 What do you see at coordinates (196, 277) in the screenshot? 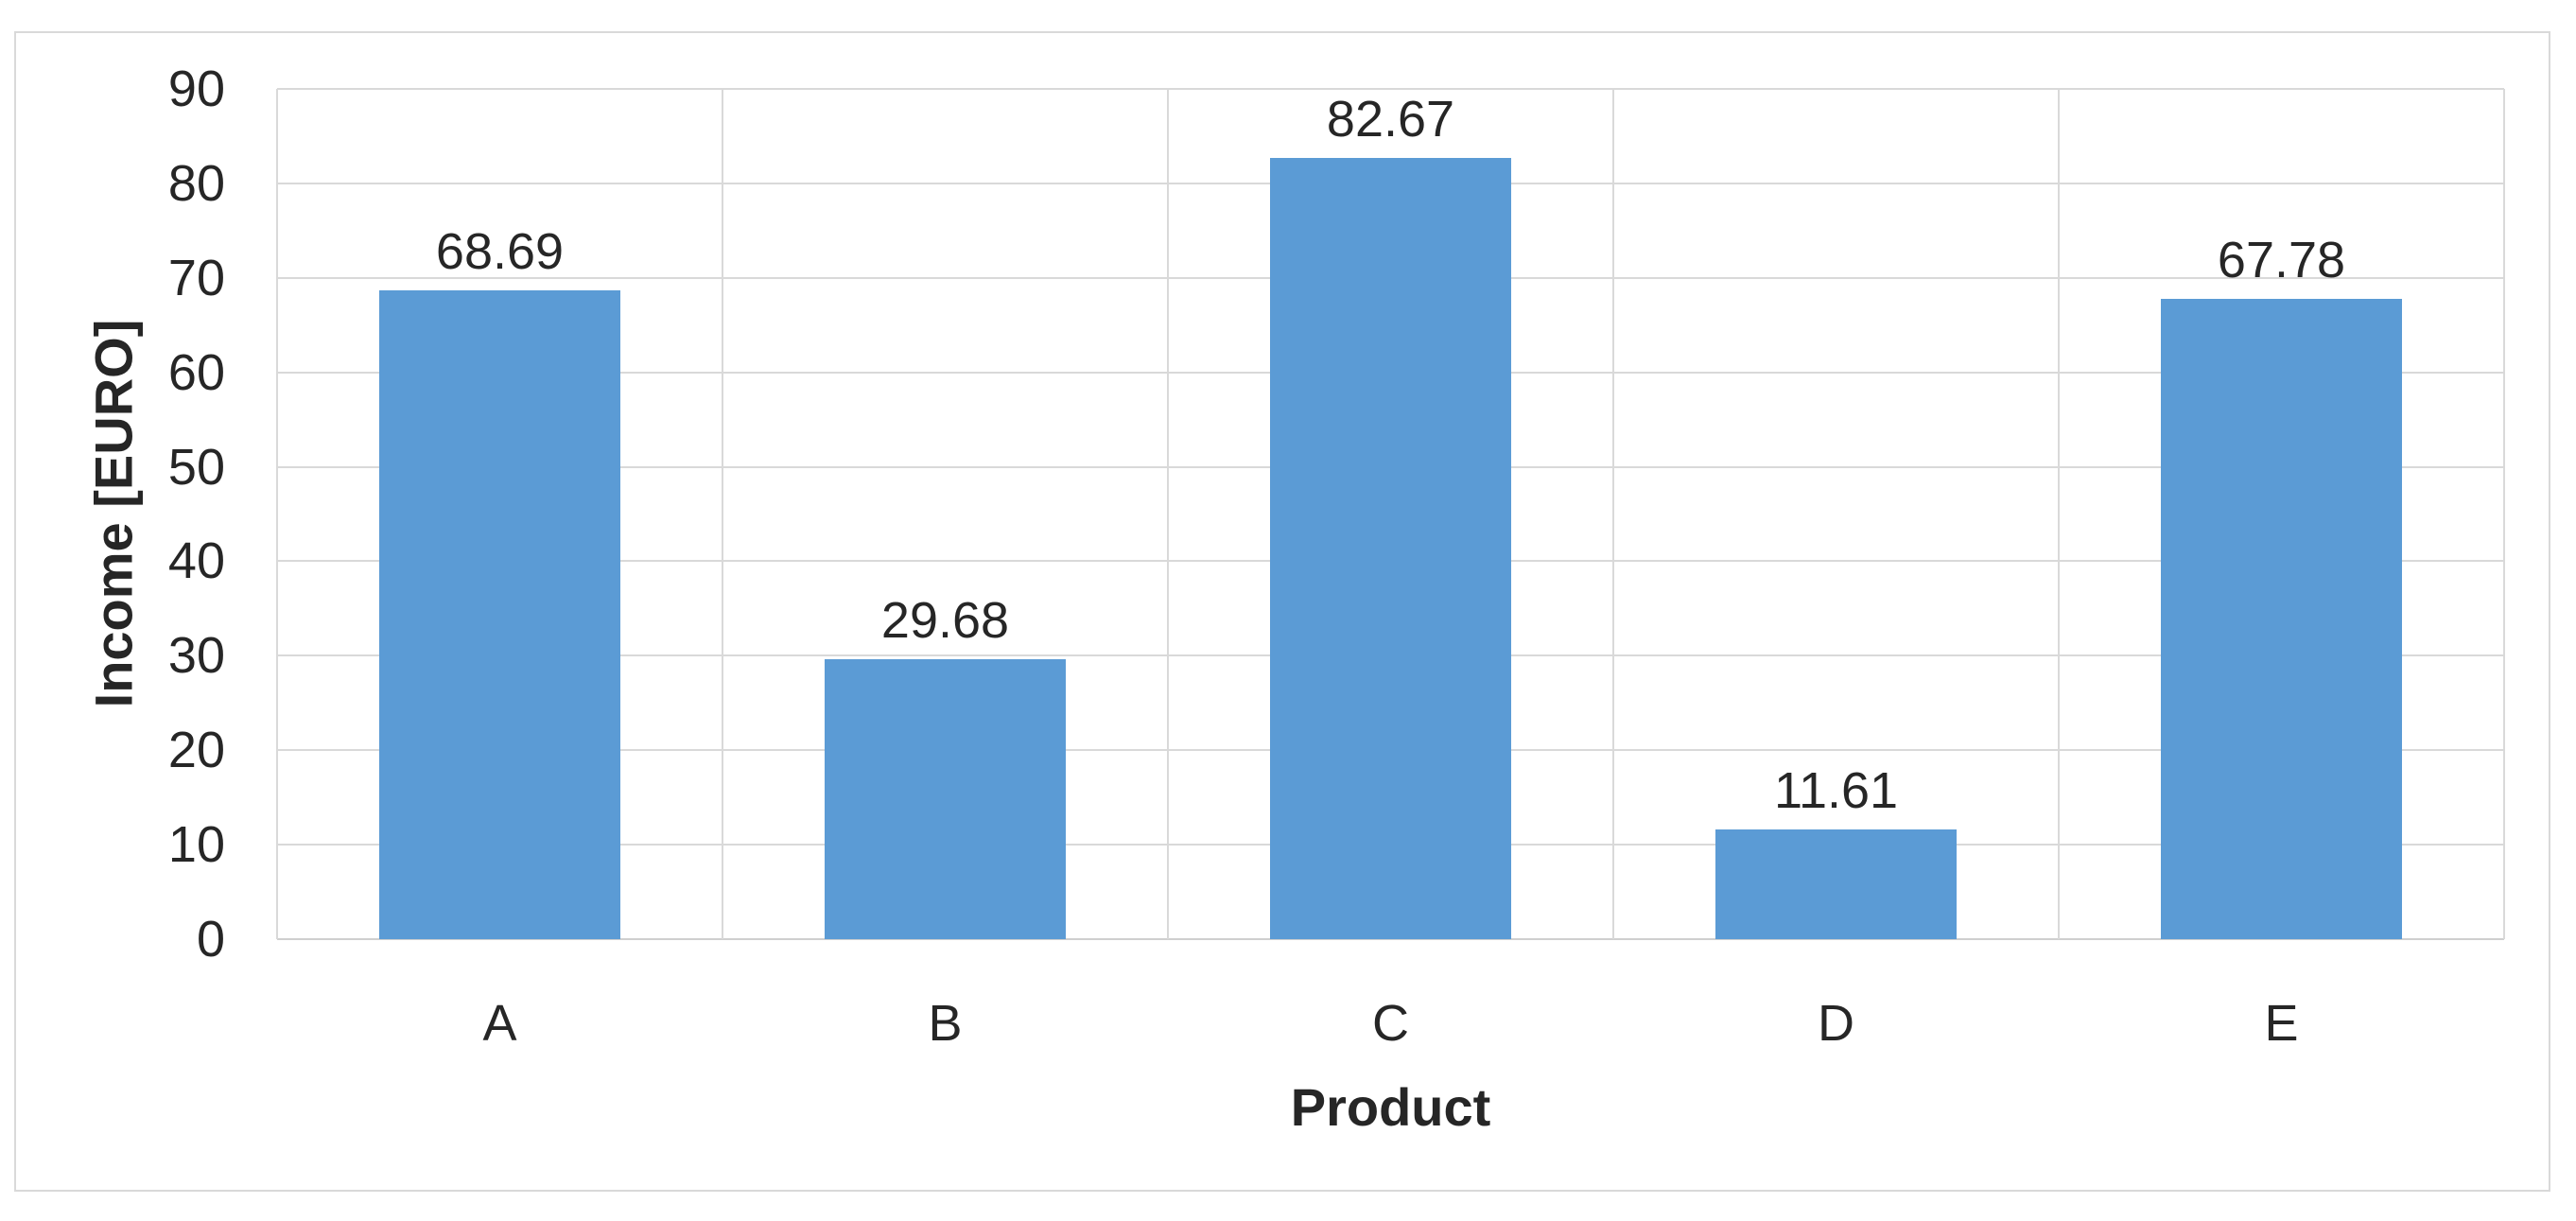
I see `y-tick-label: 70` at bounding box center [196, 277].